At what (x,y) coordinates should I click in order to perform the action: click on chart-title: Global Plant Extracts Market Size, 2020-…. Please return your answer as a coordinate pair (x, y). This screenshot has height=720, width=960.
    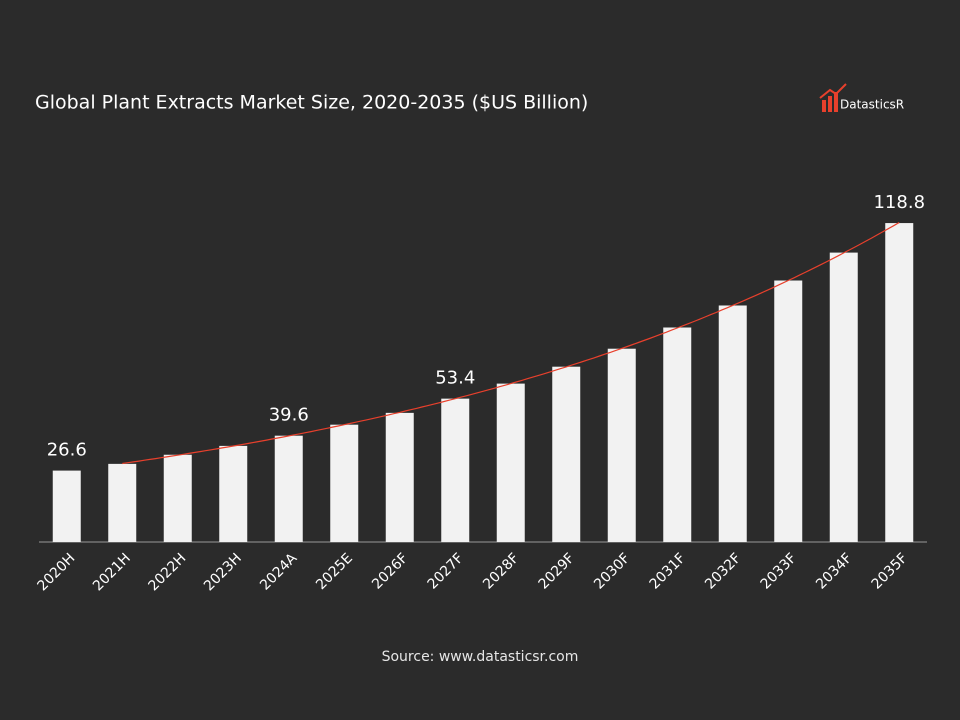
    Looking at the image, I should click on (311, 103).